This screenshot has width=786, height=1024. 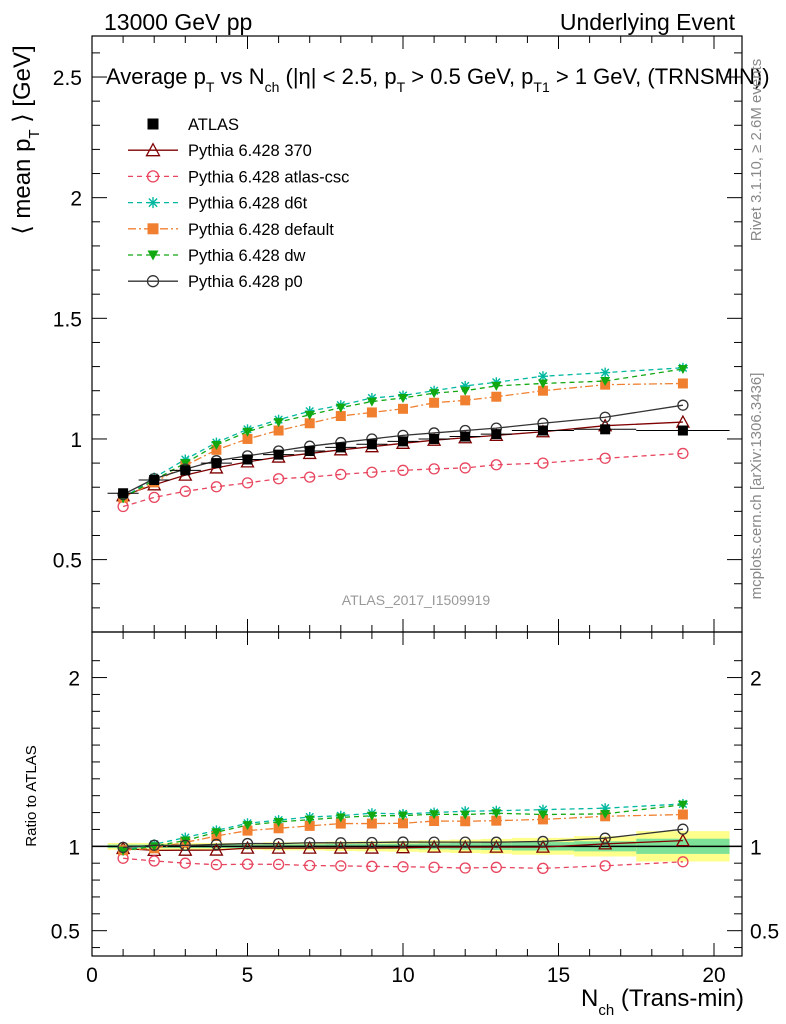 I want to click on legend-label: Pythia 6.428 370, so click(x=250, y=151).